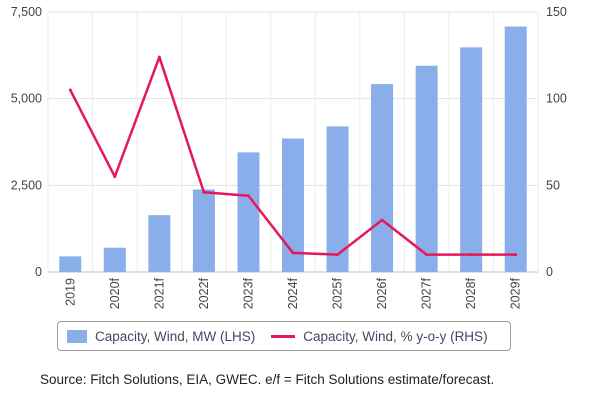  What do you see at coordinates (248, 293) in the screenshot?
I see `x-axis-tick-label: 2023f` at bounding box center [248, 293].